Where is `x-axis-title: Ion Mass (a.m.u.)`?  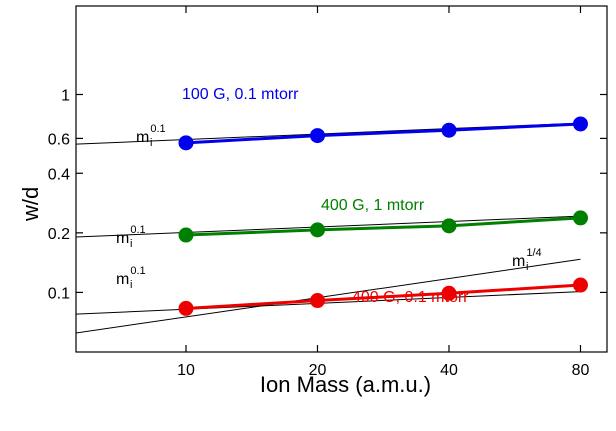 x-axis-title: Ion Mass (a.m.u.) is located at coordinates (345, 384).